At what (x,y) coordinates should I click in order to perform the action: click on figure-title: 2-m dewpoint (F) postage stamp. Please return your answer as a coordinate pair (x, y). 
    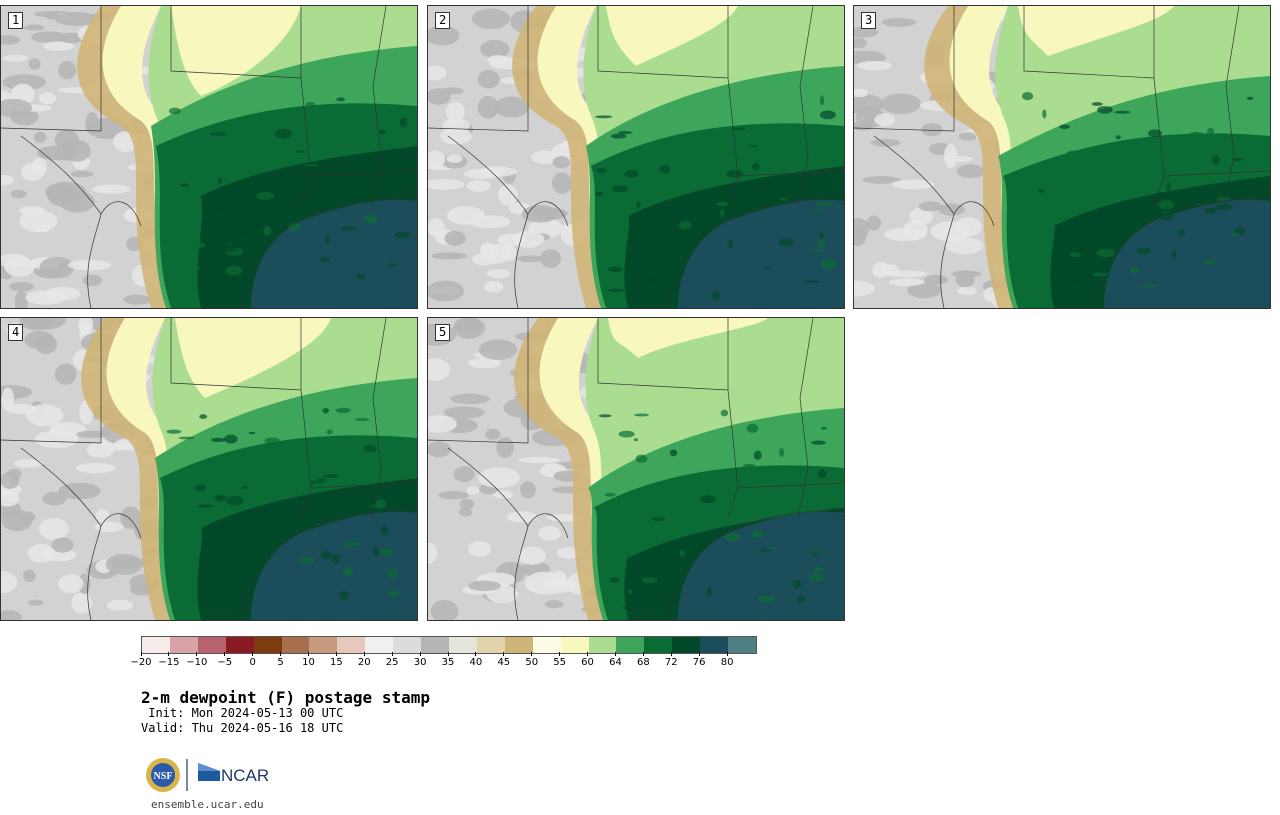
    Looking at the image, I should click on (285, 697).